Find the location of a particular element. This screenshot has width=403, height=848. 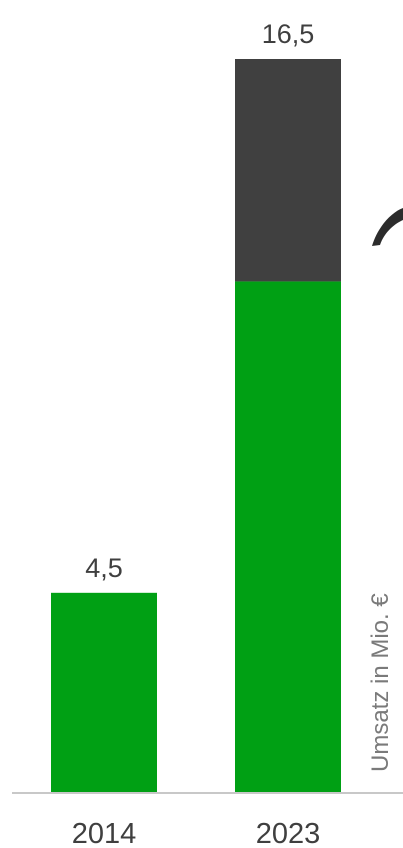

x-tick-2023: 2023 is located at coordinates (288, 833).